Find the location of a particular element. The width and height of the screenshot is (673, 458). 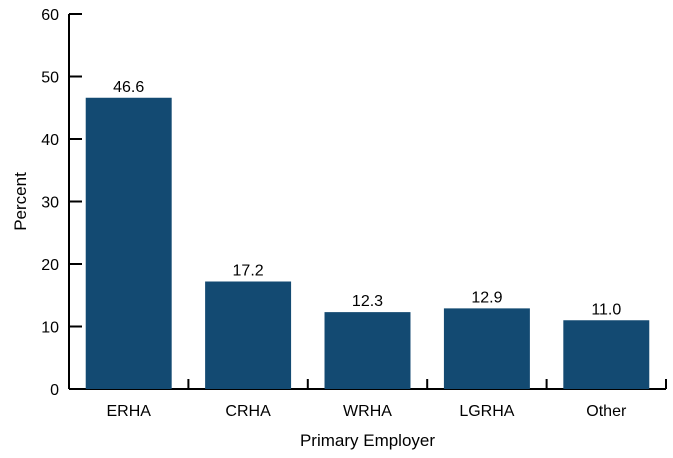

x-axis-title: Primary Employer is located at coordinates (367, 440).